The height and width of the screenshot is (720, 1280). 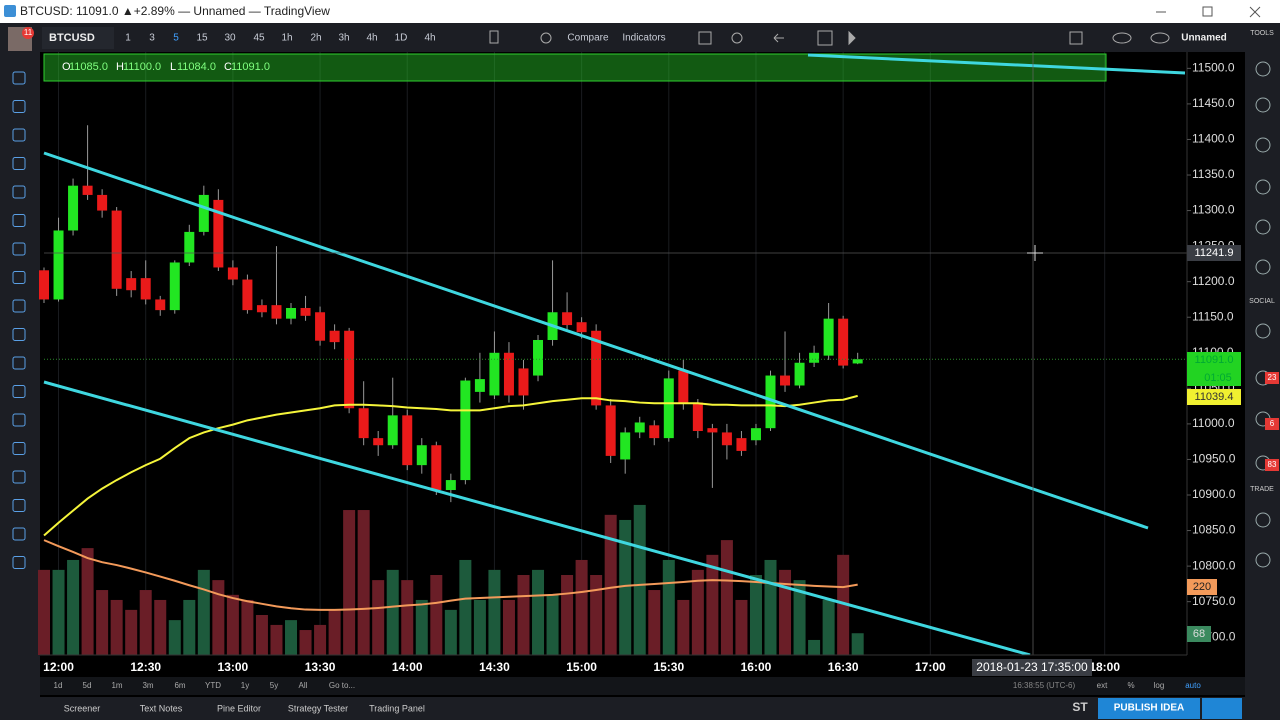 I want to click on price-tick-label: 11500.0, so click(x=1213, y=68).